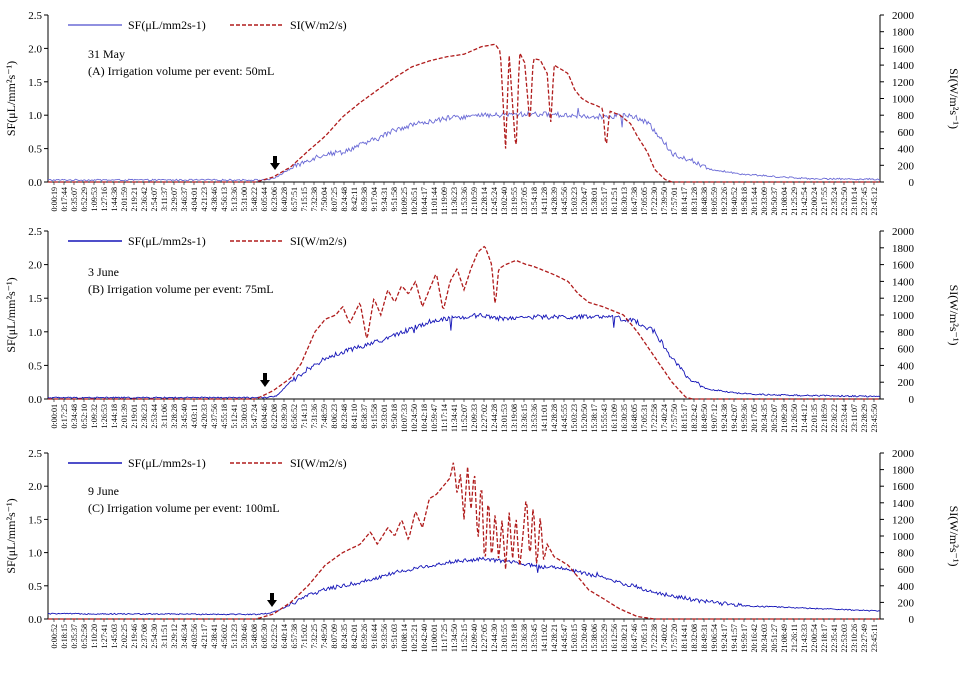 This screenshot has width=963, height=676. I want to click on legend-sf-label: SF(μL/mm2s-1), so click(167, 241).